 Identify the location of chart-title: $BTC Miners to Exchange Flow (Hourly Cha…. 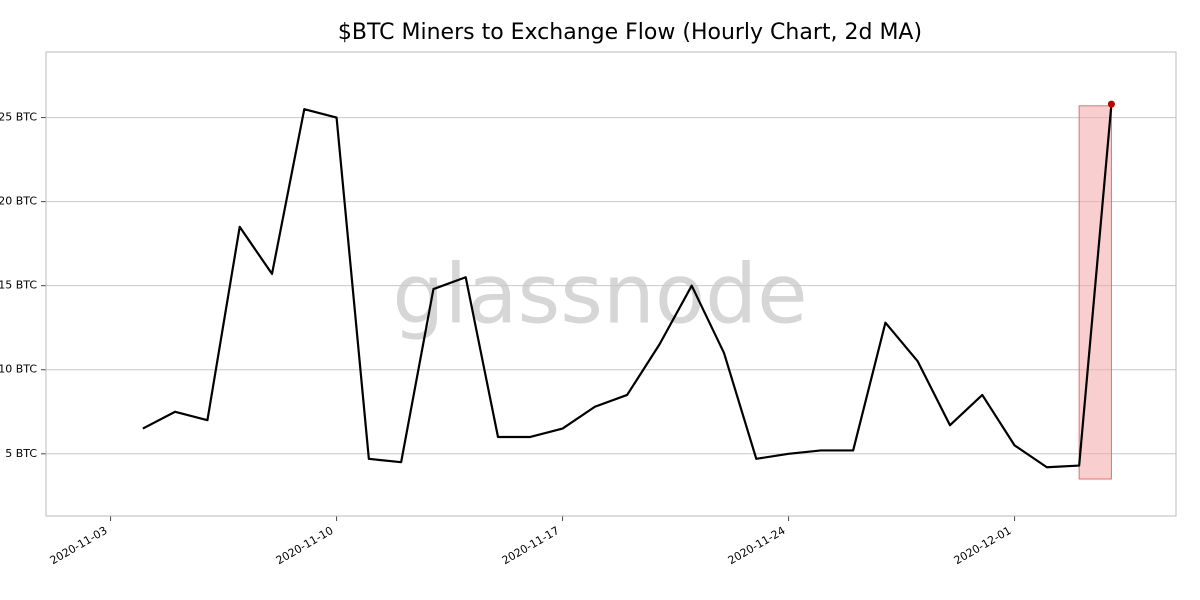
(630, 32).